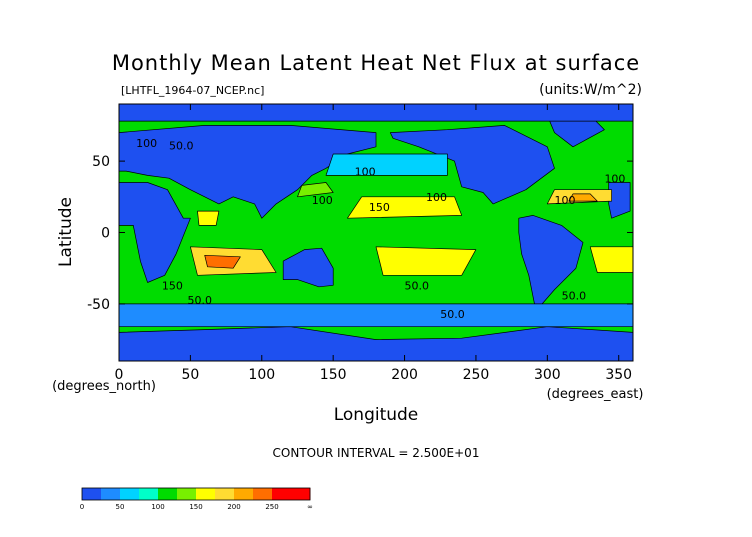  I want to click on x-tick-label: 350, so click(618, 375).